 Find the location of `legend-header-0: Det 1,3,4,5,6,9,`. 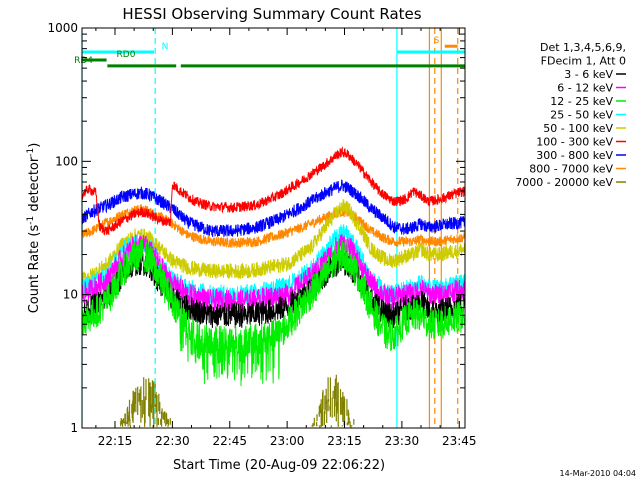

legend-header-0: Det 1,3,4,5,6,9, is located at coordinates (583, 47).